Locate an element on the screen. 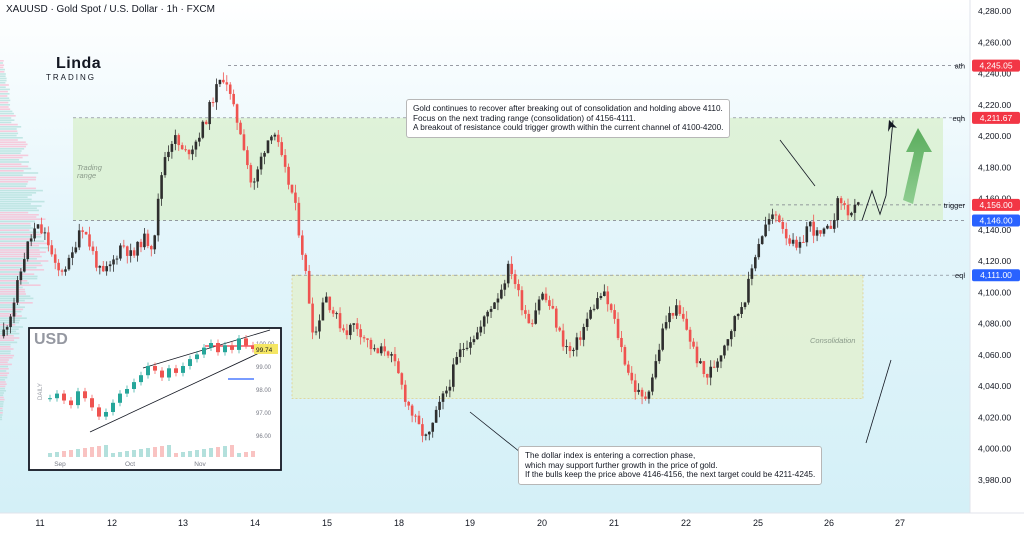  price-marker-label: 4,146.00 is located at coordinates (995, 220).